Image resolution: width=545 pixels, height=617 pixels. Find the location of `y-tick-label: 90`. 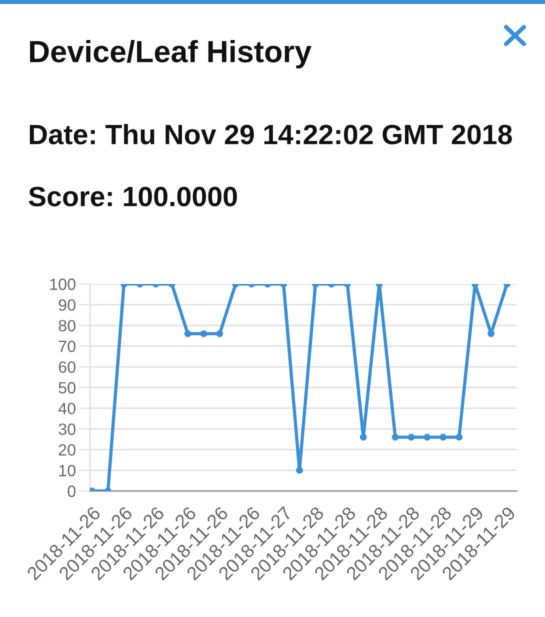

y-tick-label: 90 is located at coordinates (67, 305).